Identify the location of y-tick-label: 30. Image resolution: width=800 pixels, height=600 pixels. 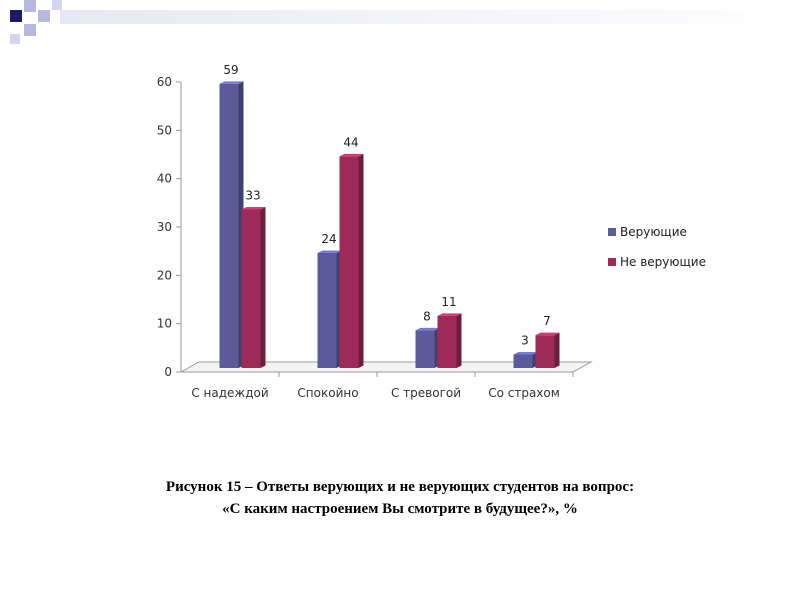
(164, 227).